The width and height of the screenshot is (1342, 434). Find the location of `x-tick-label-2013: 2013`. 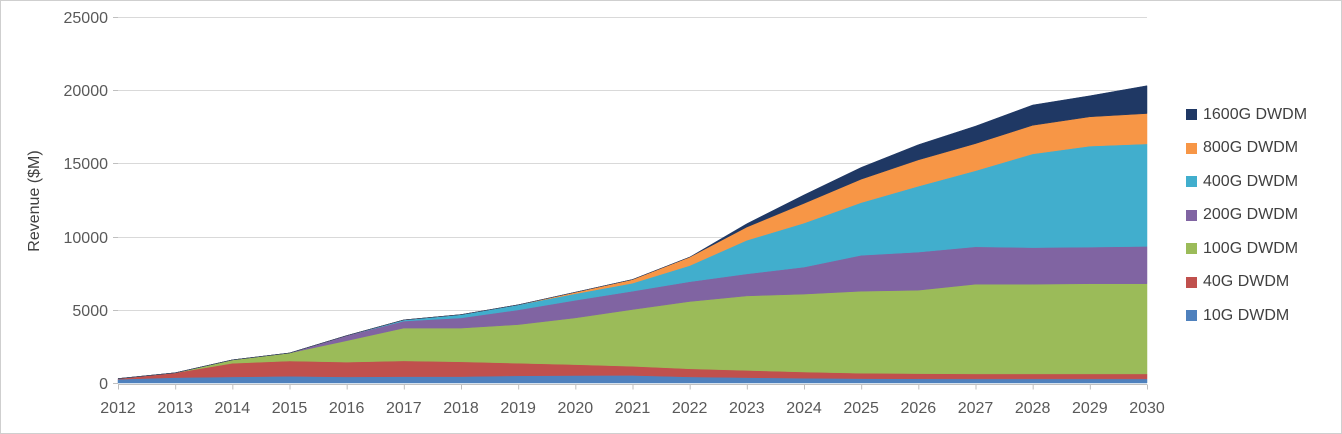

x-tick-label-2013: 2013 is located at coordinates (175, 408).